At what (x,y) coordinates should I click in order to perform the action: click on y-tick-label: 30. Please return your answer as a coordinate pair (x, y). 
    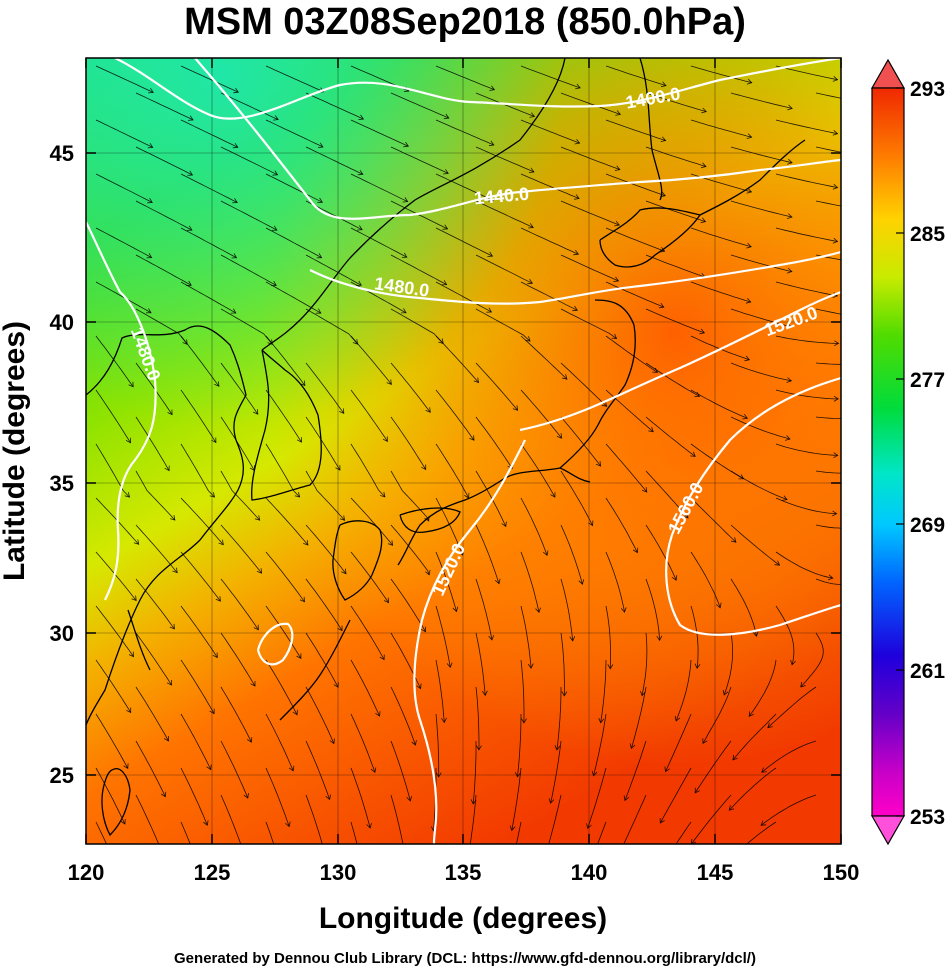
    Looking at the image, I should click on (62, 633).